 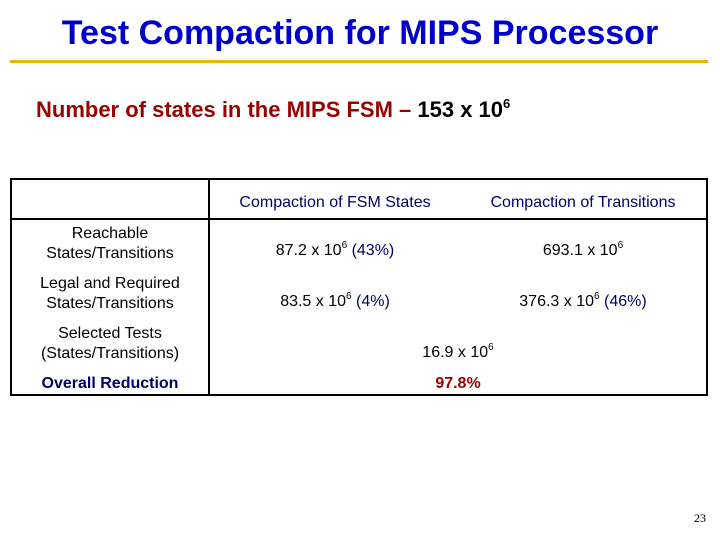 I want to click on row-label-selected-tests: Selected Tests (States/Transitions), so click(x=110, y=344).